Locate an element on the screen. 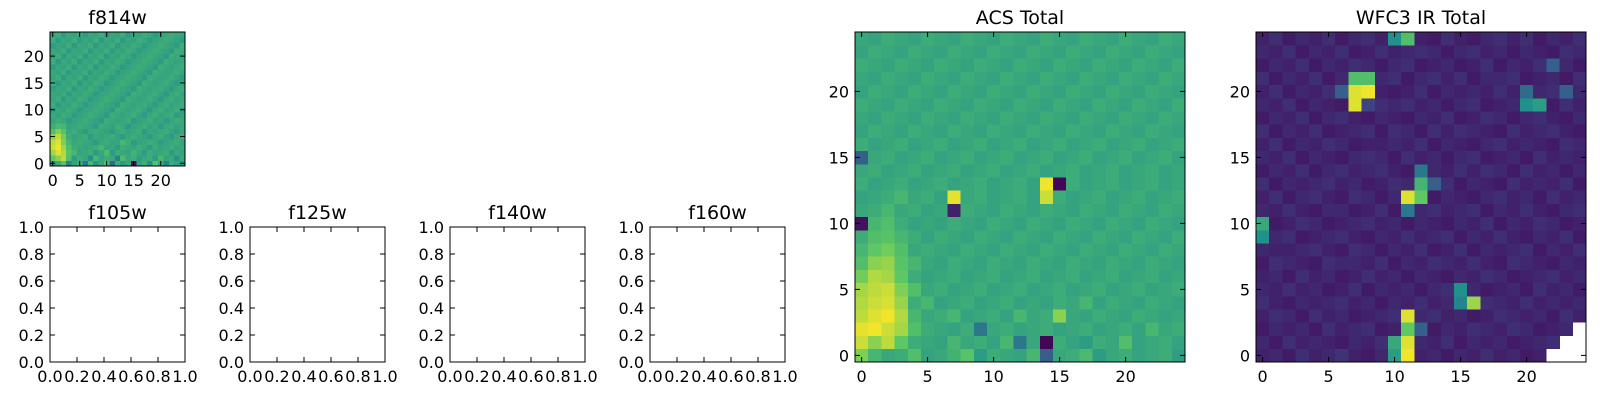 This screenshot has width=1600, height=400. x-tick-label: 0.4 is located at coordinates (503, 376).